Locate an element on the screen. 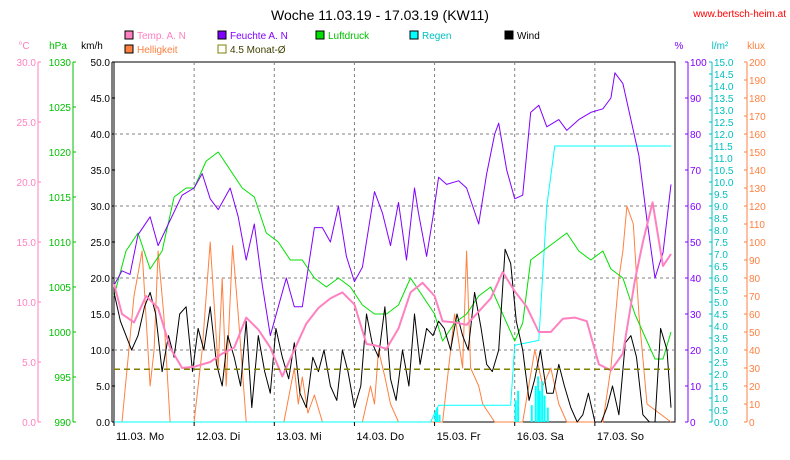 The width and height of the screenshot is (790, 460). wind-tick-label: 35.0 is located at coordinates (101, 171).